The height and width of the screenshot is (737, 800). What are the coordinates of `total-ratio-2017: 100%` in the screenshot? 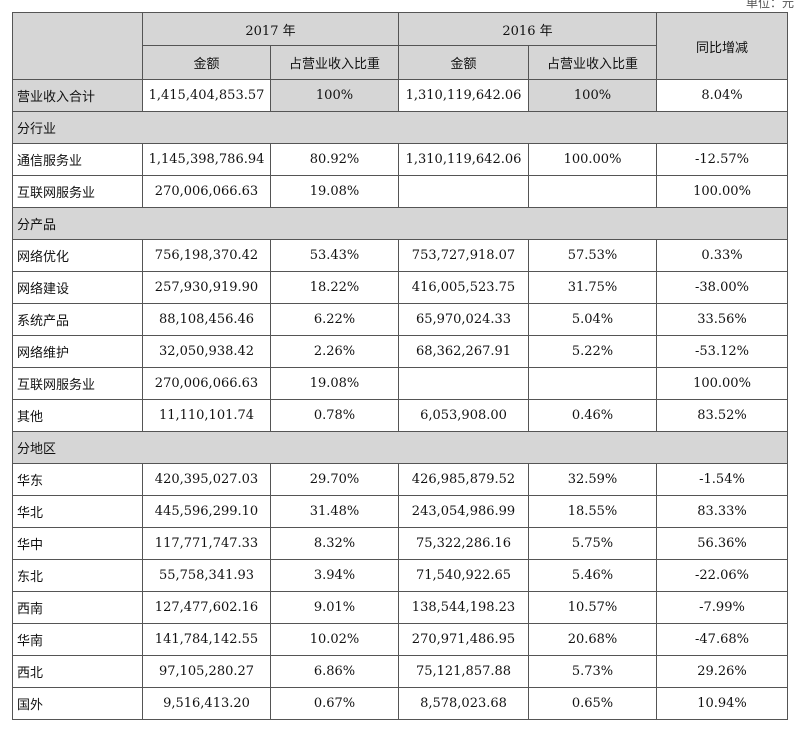 It's located at (334, 95).